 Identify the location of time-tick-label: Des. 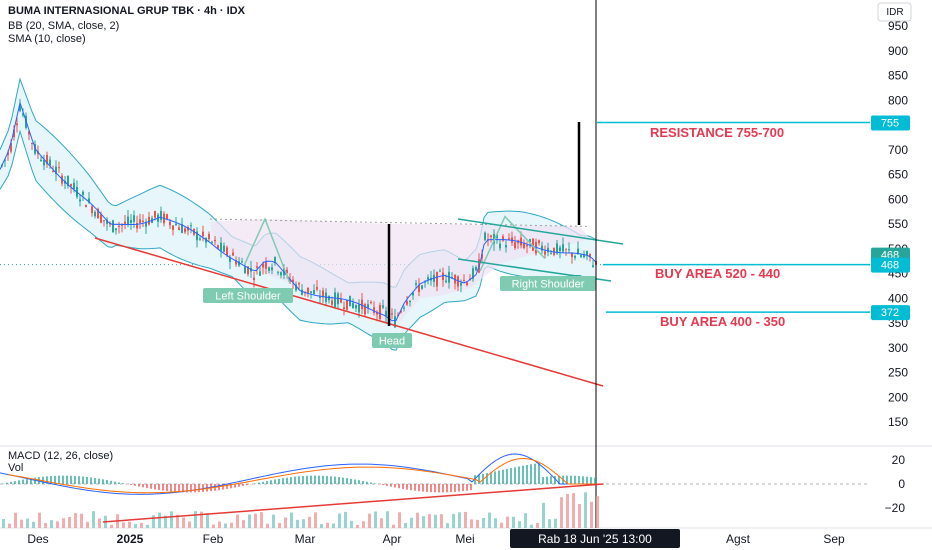
(37, 539).